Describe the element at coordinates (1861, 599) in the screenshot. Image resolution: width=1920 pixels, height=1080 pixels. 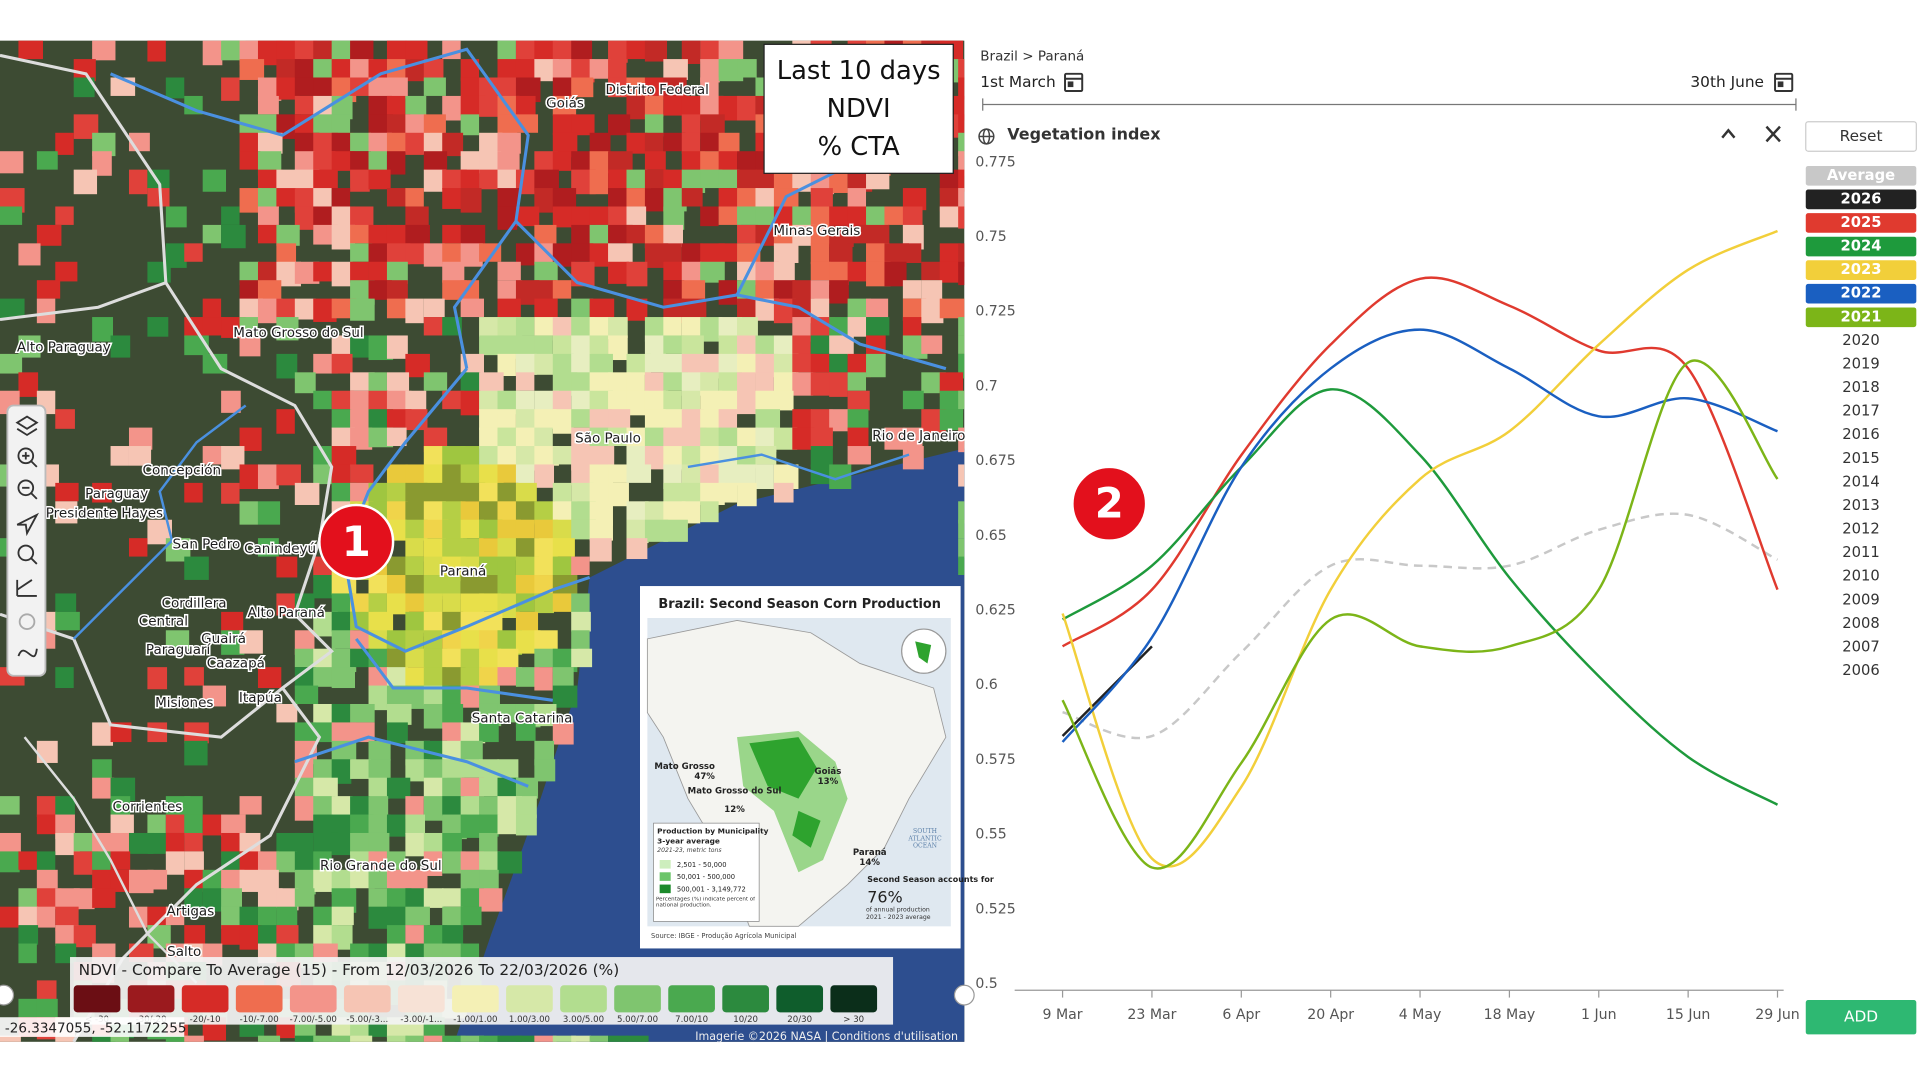
I see `legend-label: 2009` at that location.